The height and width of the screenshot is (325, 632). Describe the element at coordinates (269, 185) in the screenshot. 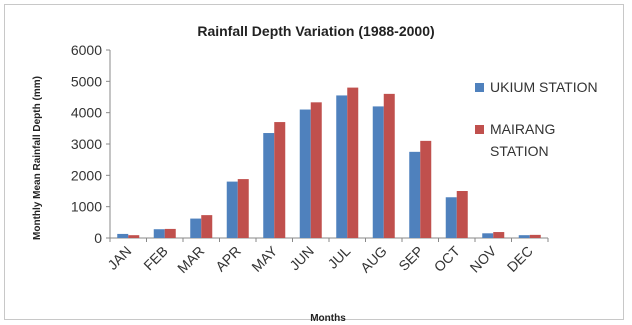

I see `bar-ukium-station-may` at that location.